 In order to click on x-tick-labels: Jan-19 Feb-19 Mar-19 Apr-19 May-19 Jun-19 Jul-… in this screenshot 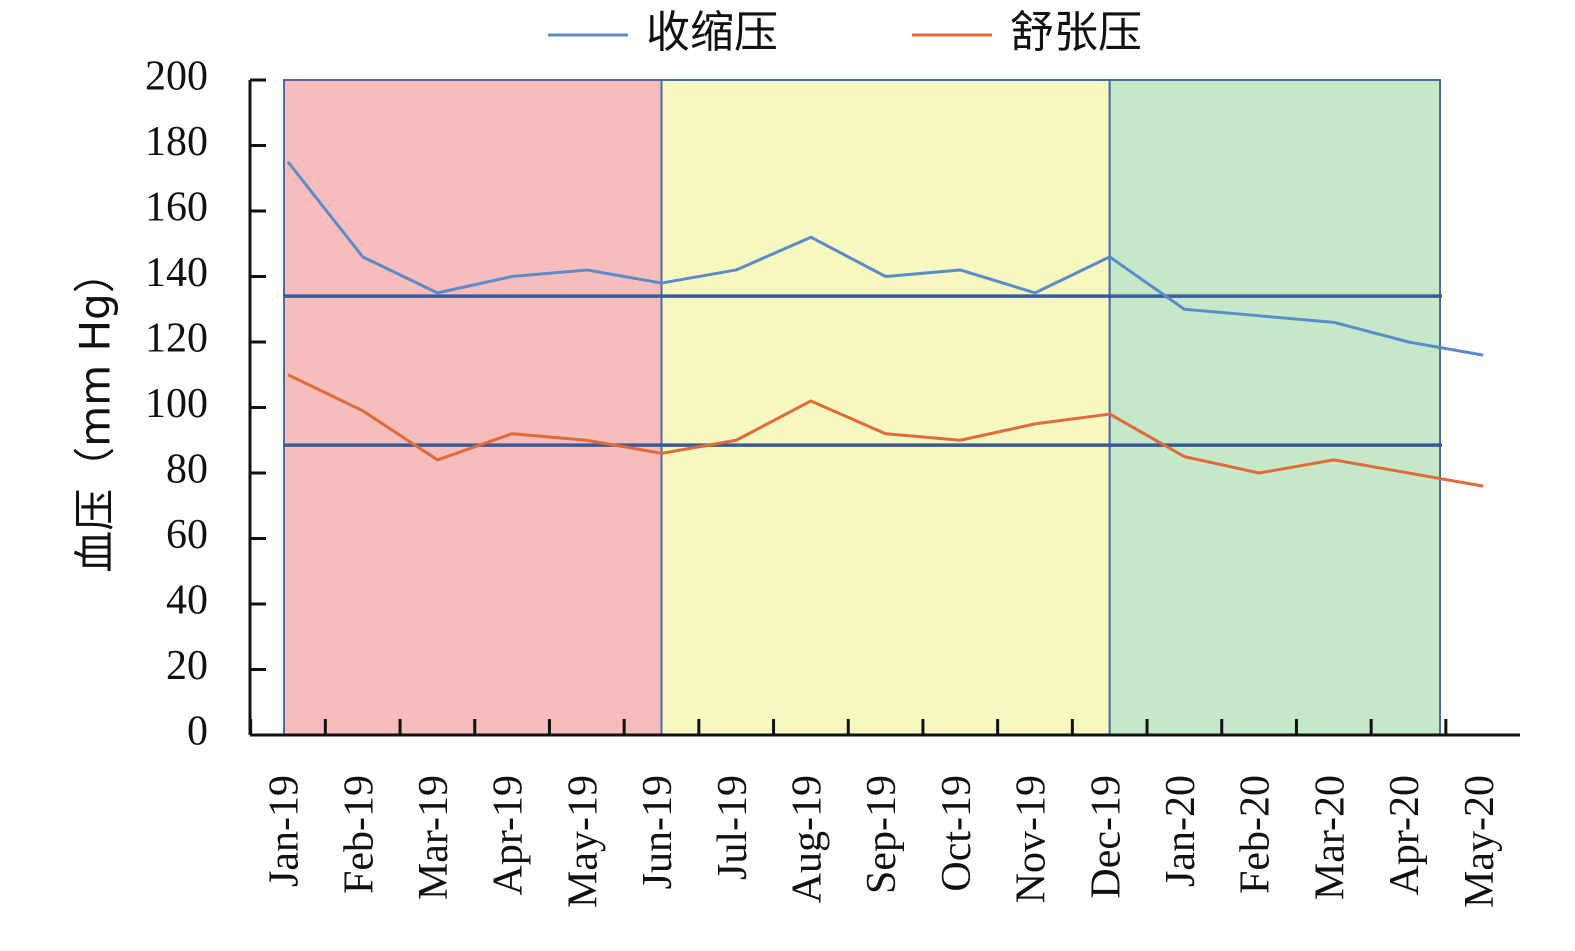, I will do `click(882, 841)`.